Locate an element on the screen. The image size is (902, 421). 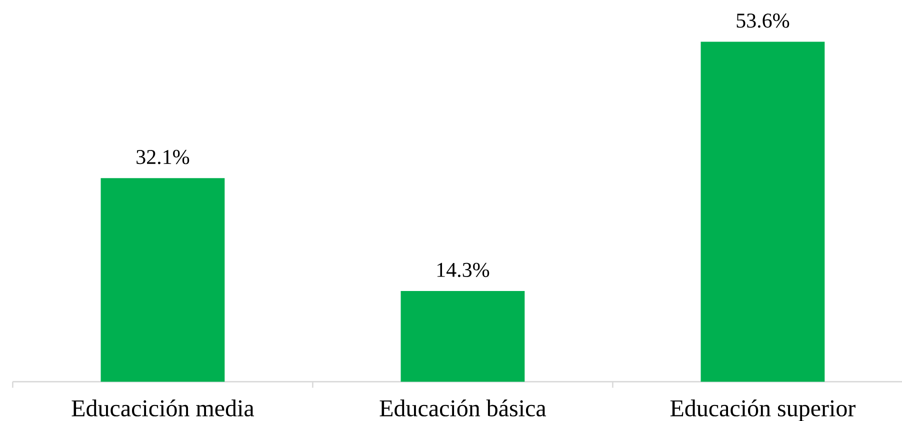
x-tick-label: Educación básica is located at coordinates (463, 408).